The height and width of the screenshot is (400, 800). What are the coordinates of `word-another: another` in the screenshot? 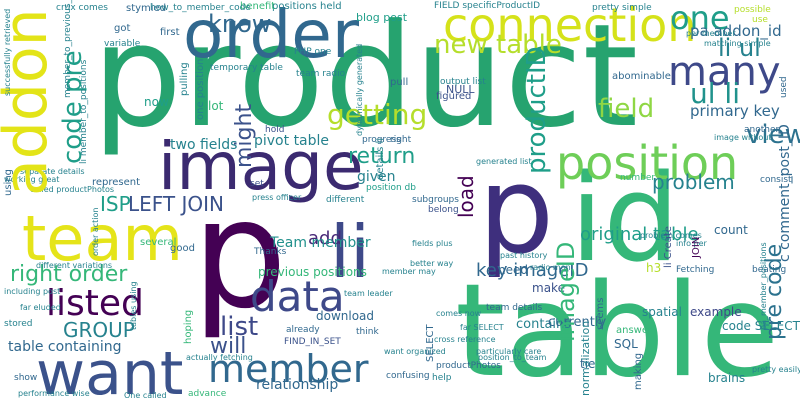 It's located at (762, 130).